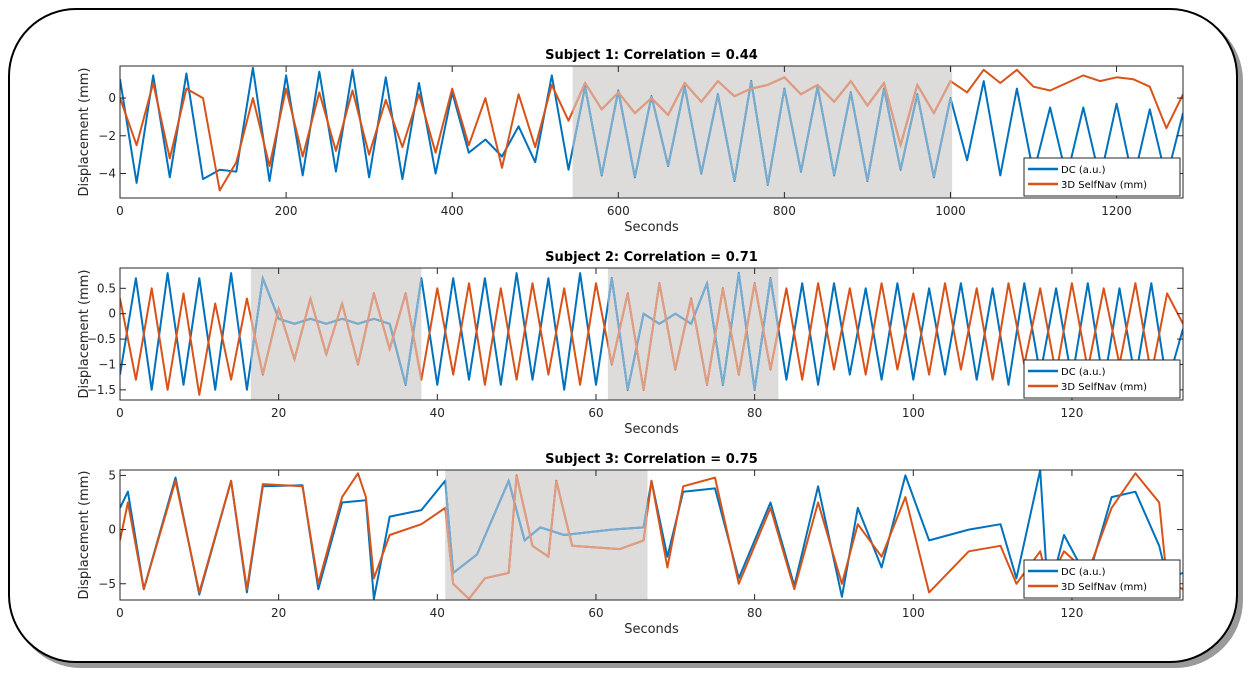 Image resolution: width=1258 pixels, height=679 pixels. Describe the element at coordinates (618, 211) in the screenshot. I see `x-tick-label: 600` at that location.